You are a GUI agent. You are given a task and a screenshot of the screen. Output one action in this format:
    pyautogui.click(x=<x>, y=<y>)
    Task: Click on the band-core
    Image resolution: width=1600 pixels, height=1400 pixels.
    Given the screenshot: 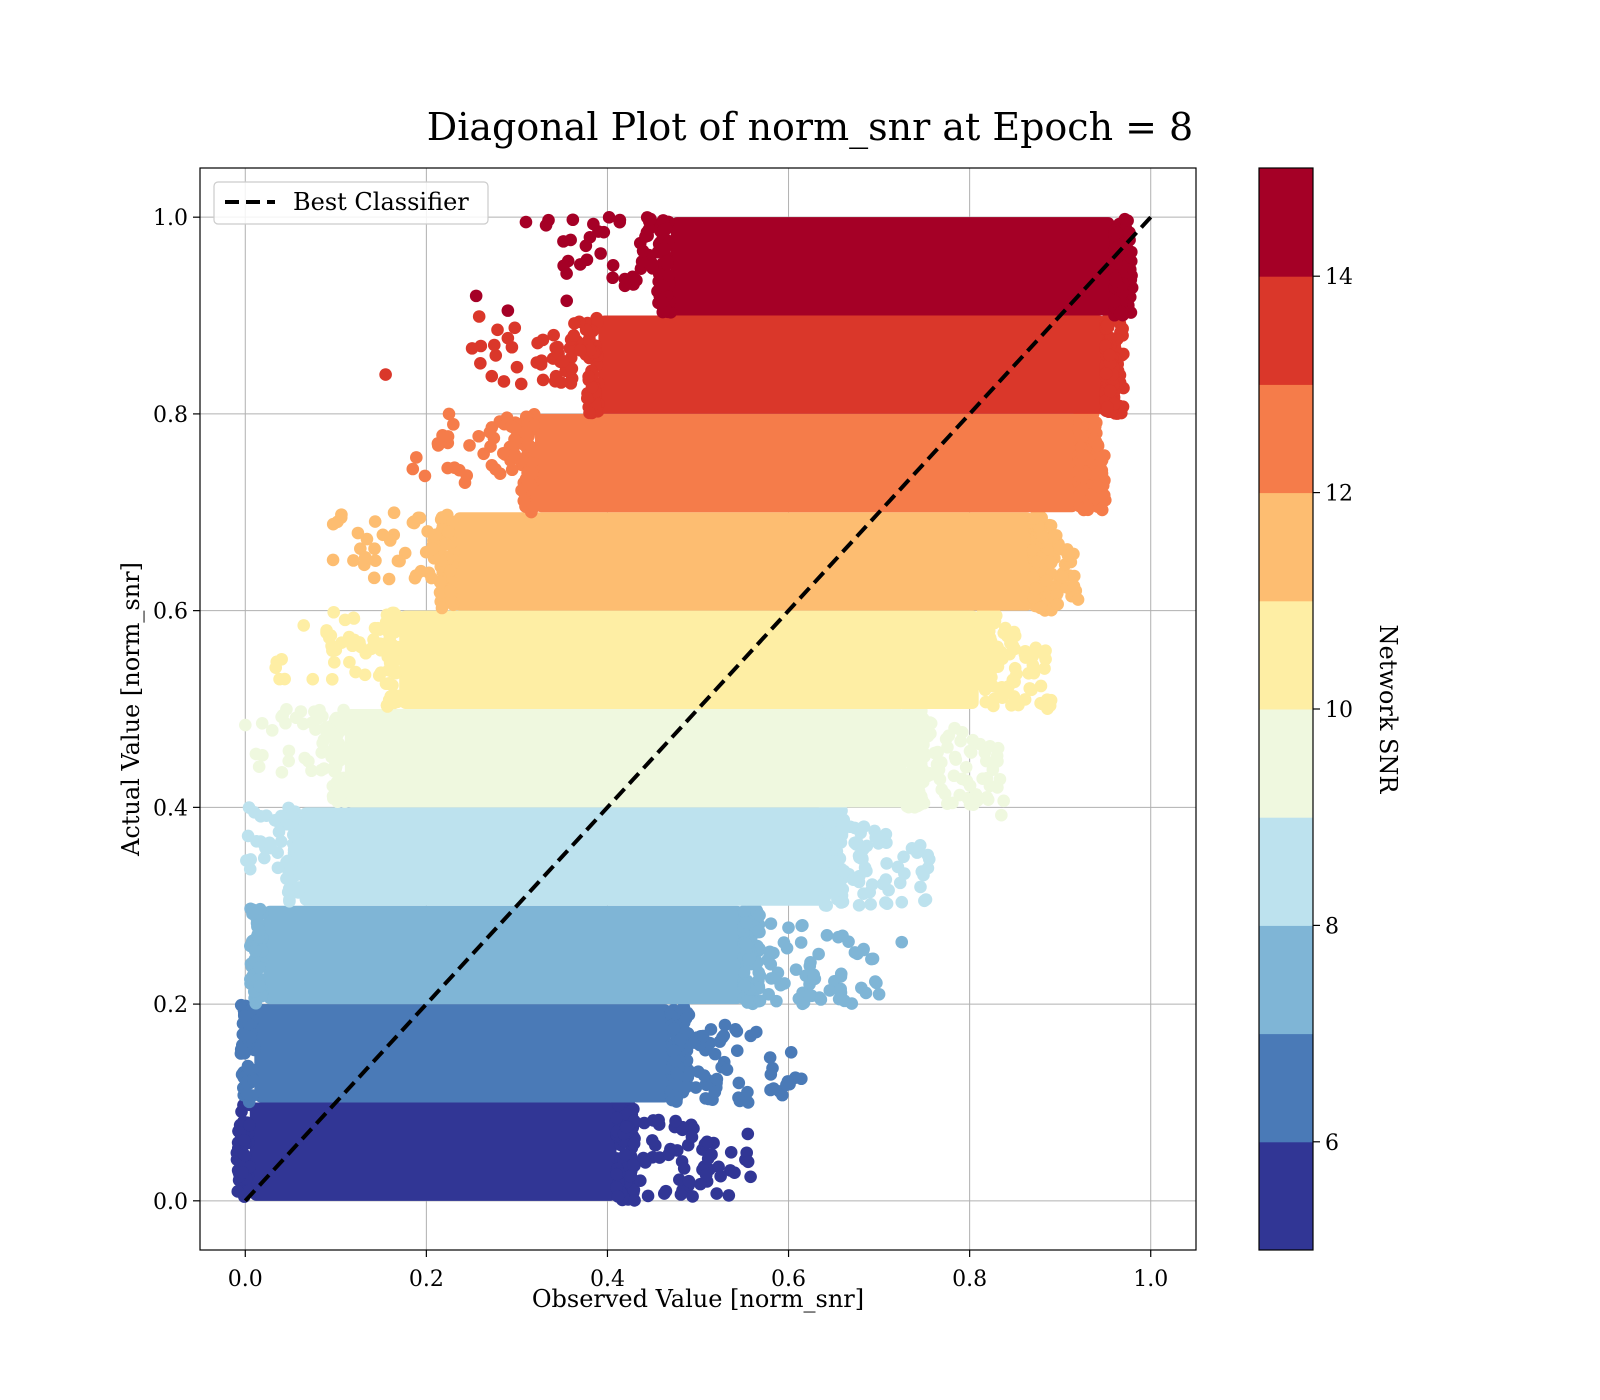 What is the action you would take?
    pyautogui.click(x=892, y=266)
    